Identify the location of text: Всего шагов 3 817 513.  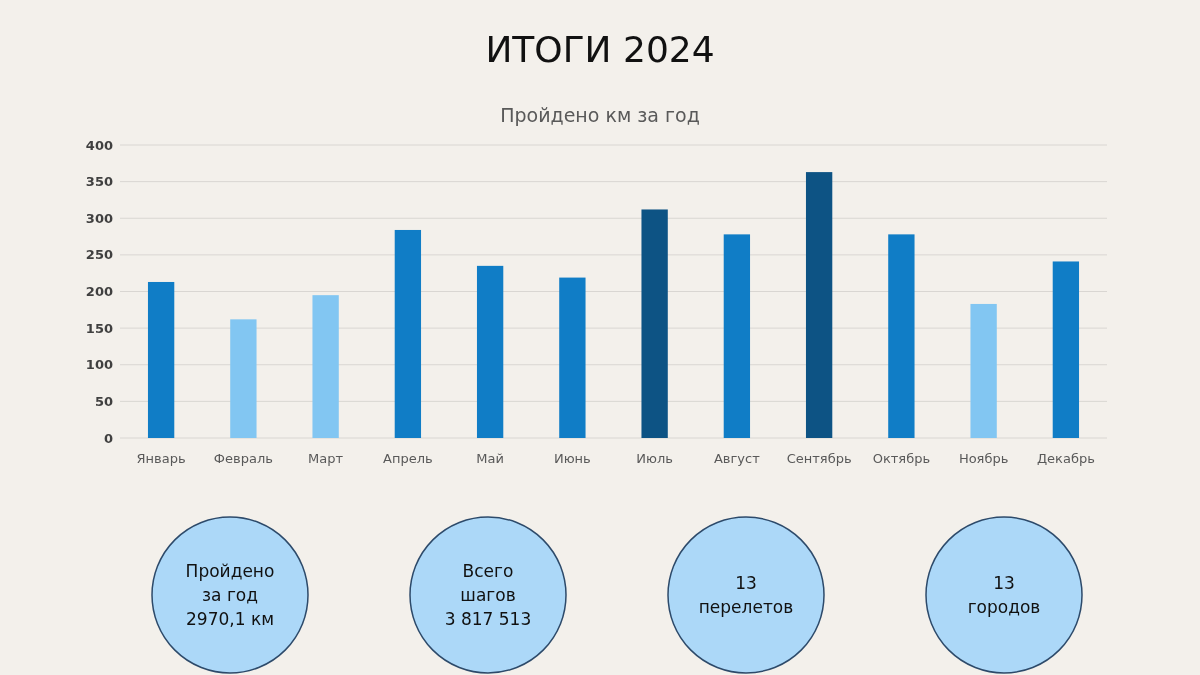
(488, 595).